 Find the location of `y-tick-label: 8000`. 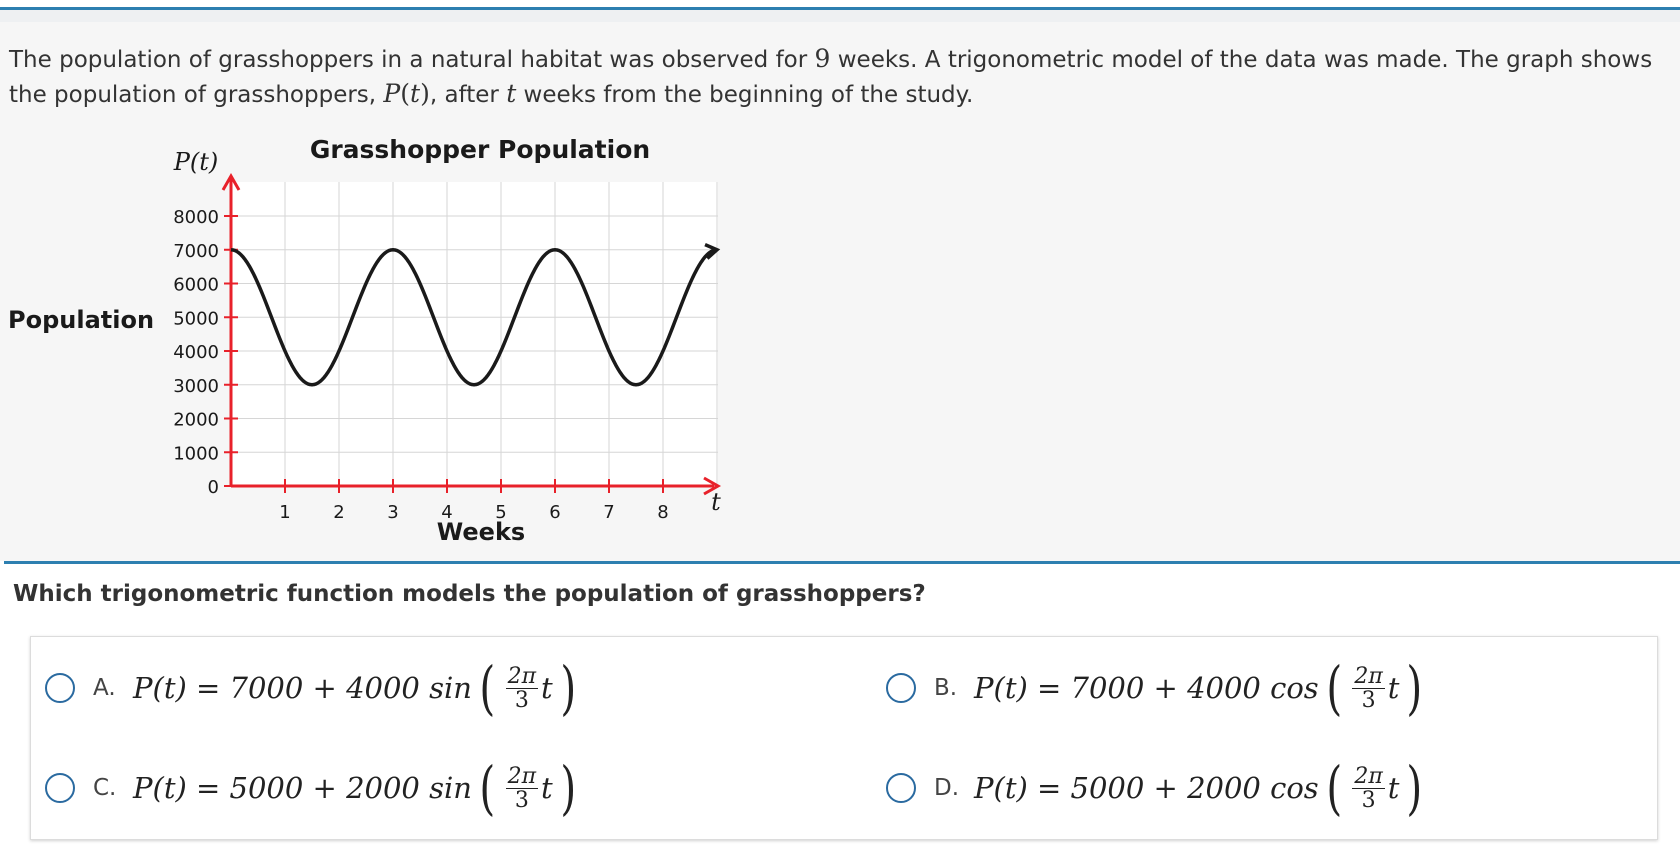

y-tick-label: 8000 is located at coordinates (196, 217).